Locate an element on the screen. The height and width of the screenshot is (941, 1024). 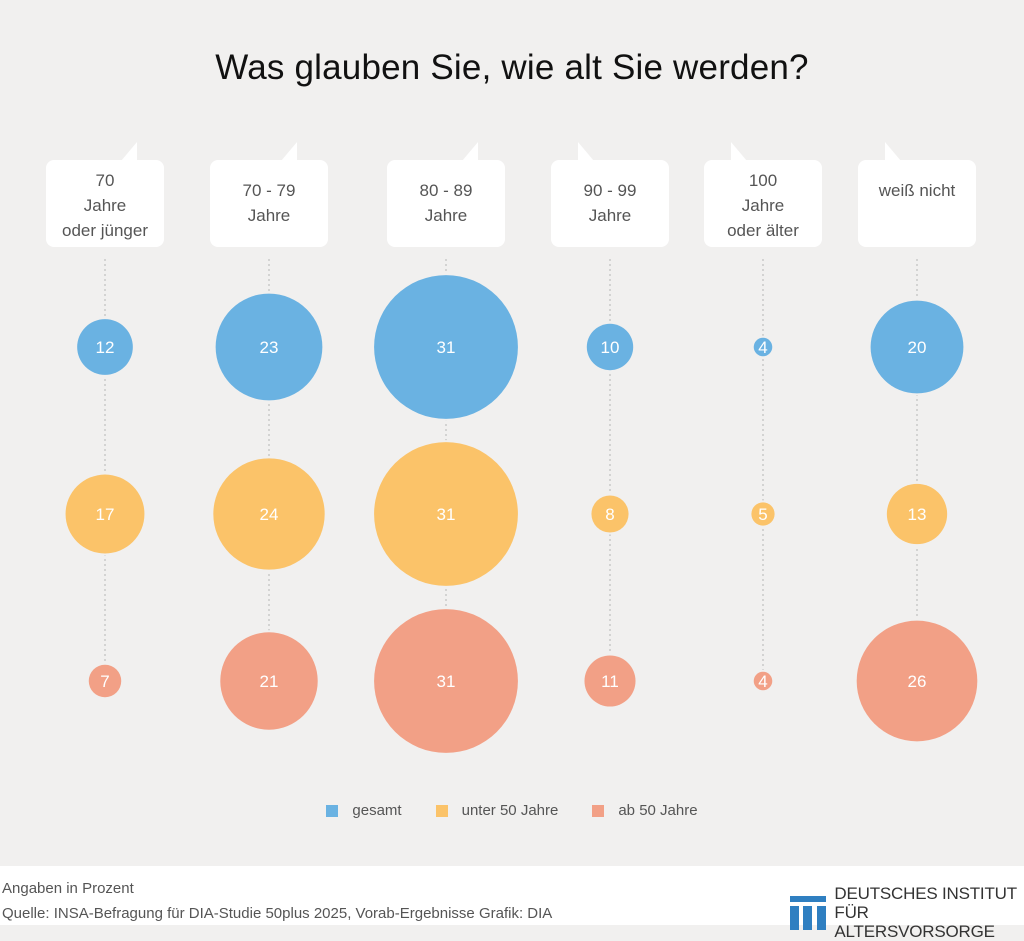
legend-item-ab-50: ab 50 Jahre is located at coordinates (645, 810).